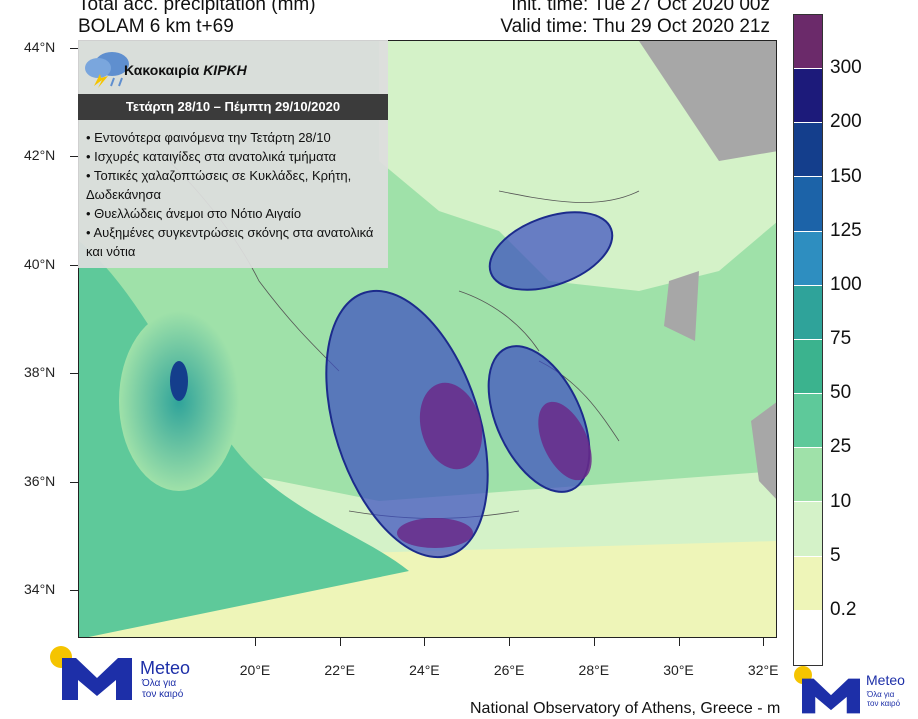 The width and height of the screenshot is (918, 719). What do you see at coordinates (40, 372) in the screenshot?
I see `lat-tick-label: 38°N` at bounding box center [40, 372].